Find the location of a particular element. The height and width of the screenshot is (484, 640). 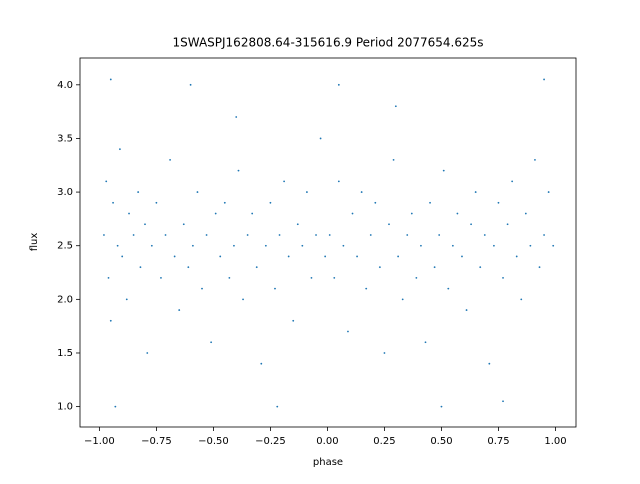

y-tick-label: 2.0 is located at coordinates (65, 299).